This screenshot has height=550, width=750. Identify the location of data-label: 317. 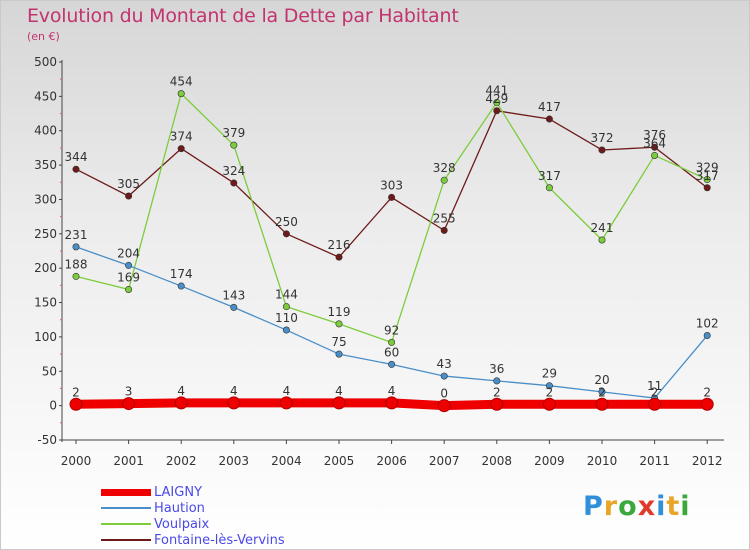
(707, 176).